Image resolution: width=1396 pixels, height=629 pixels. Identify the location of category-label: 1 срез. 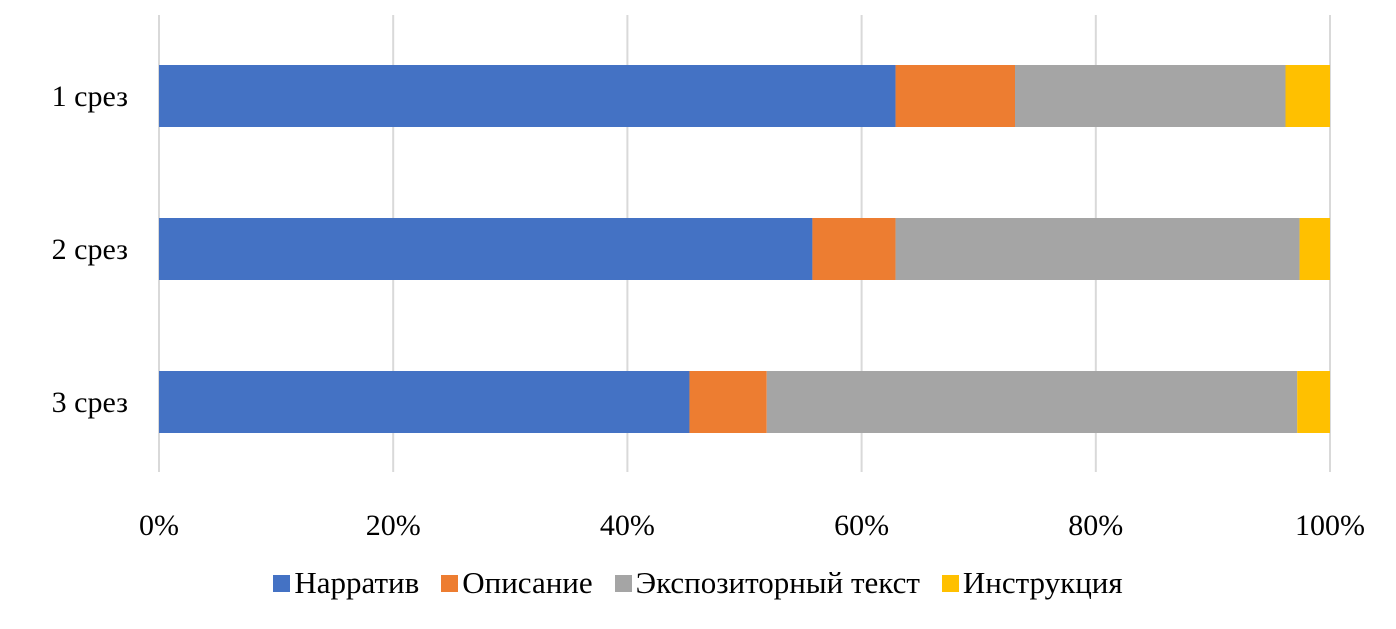
(90, 96).